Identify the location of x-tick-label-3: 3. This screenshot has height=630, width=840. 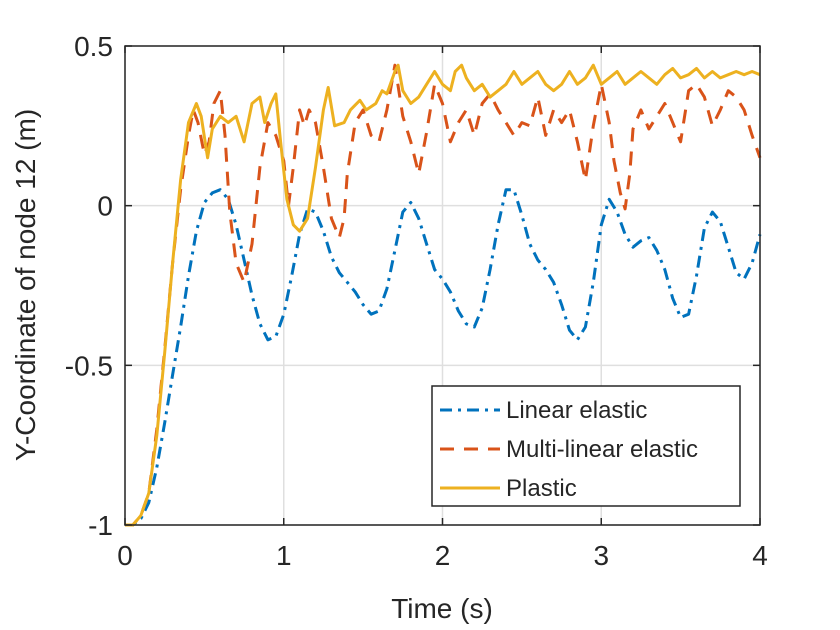
(601, 555).